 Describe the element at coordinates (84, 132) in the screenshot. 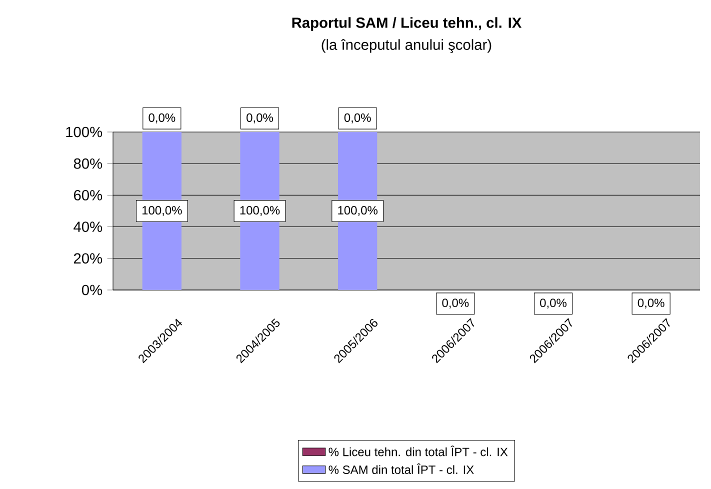

I see `y-tick-label: 100%` at that location.